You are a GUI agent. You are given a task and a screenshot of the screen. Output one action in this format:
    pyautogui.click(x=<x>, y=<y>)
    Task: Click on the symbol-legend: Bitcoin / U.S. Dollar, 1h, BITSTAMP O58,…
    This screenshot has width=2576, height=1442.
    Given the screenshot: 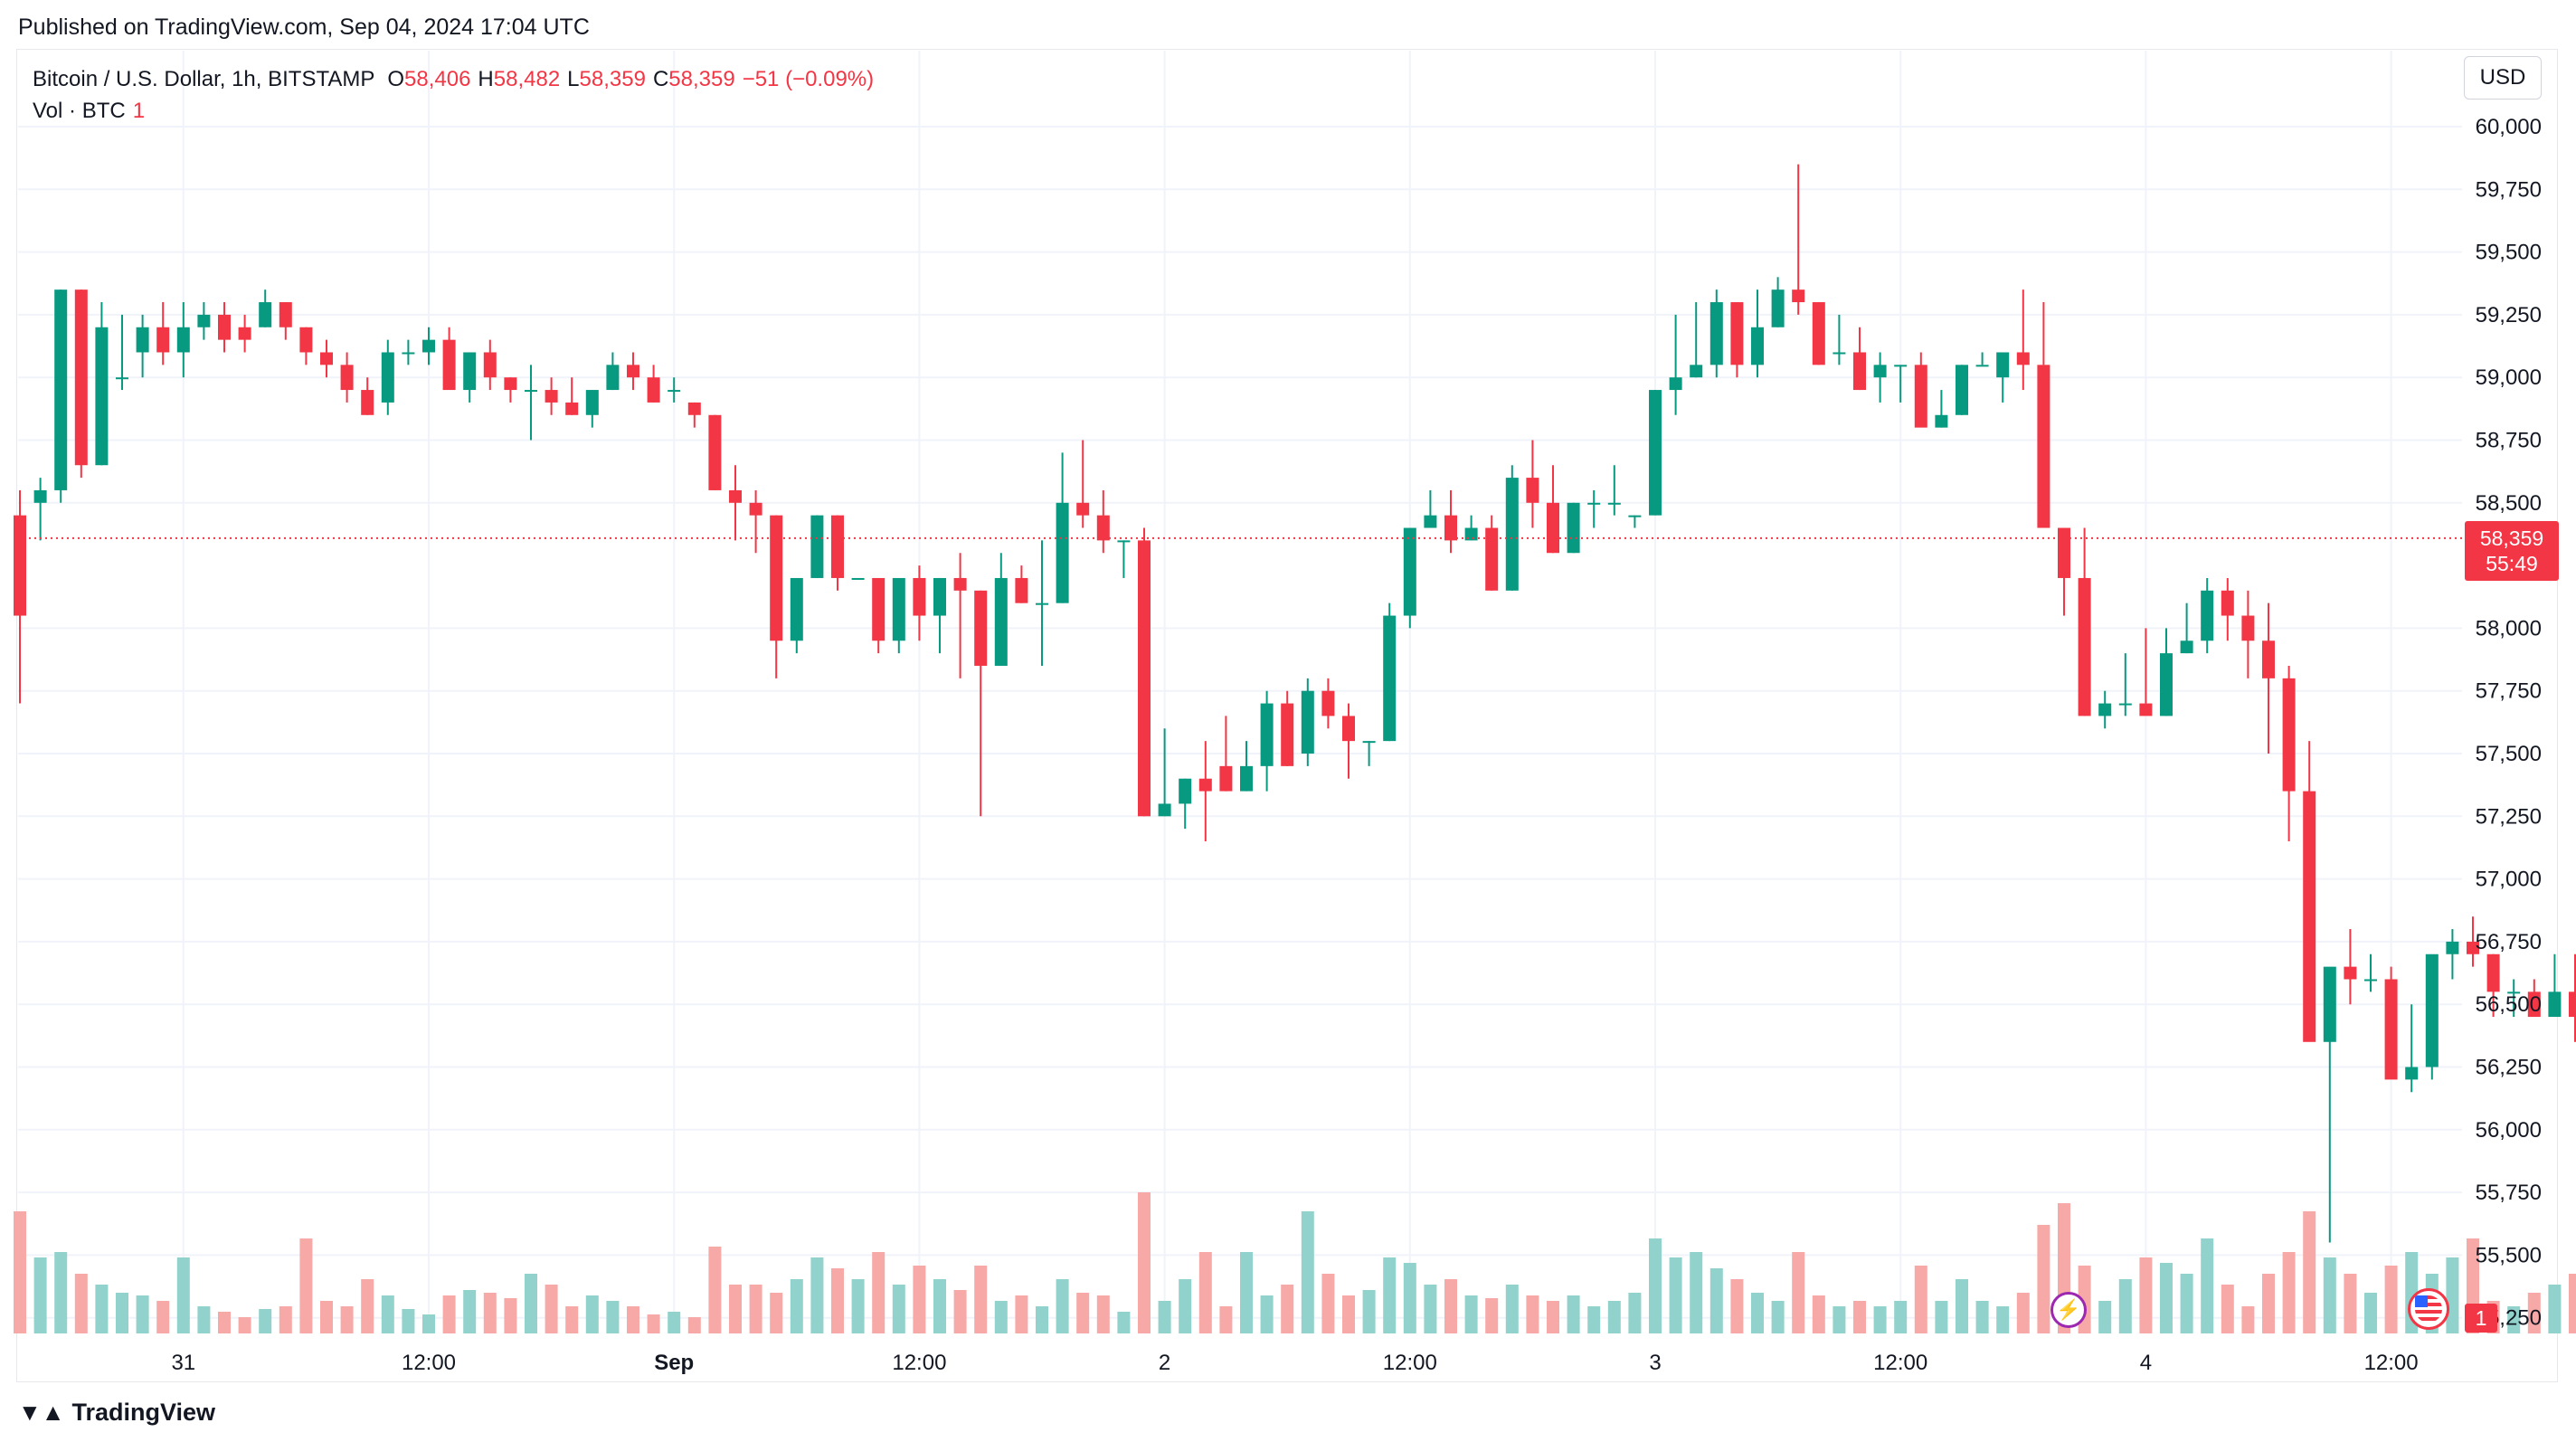 What is the action you would take?
    pyautogui.click(x=453, y=95)
    